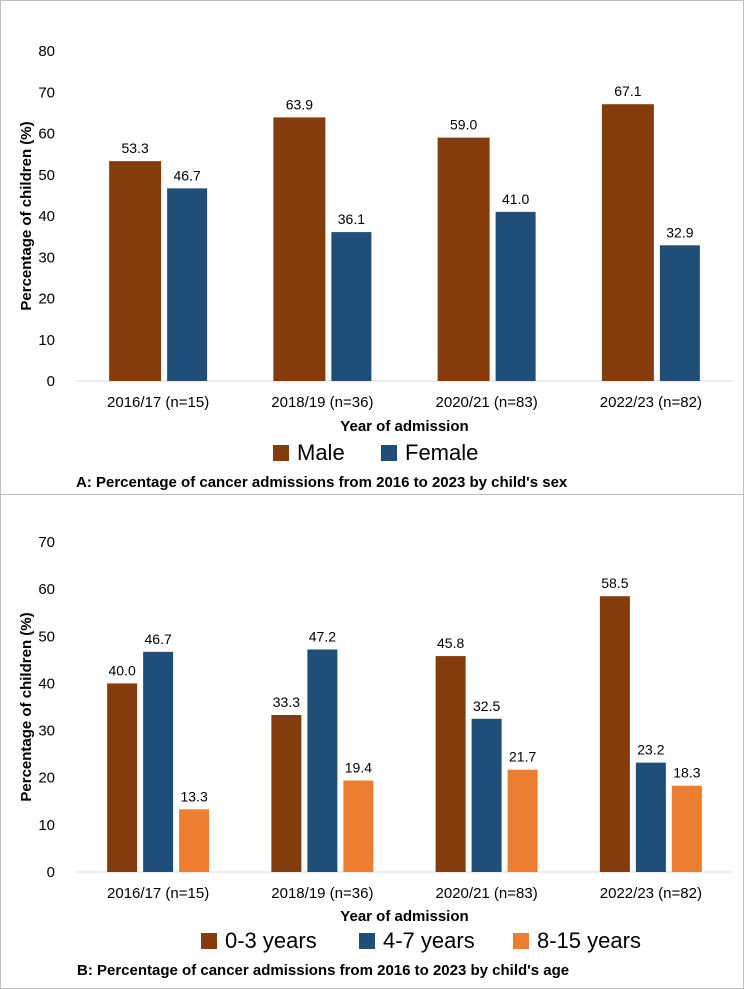  What do you see at coordinates (358, 768) in the screenshot?
I see `data-label: 19.4` at bounding box center [358, 768].